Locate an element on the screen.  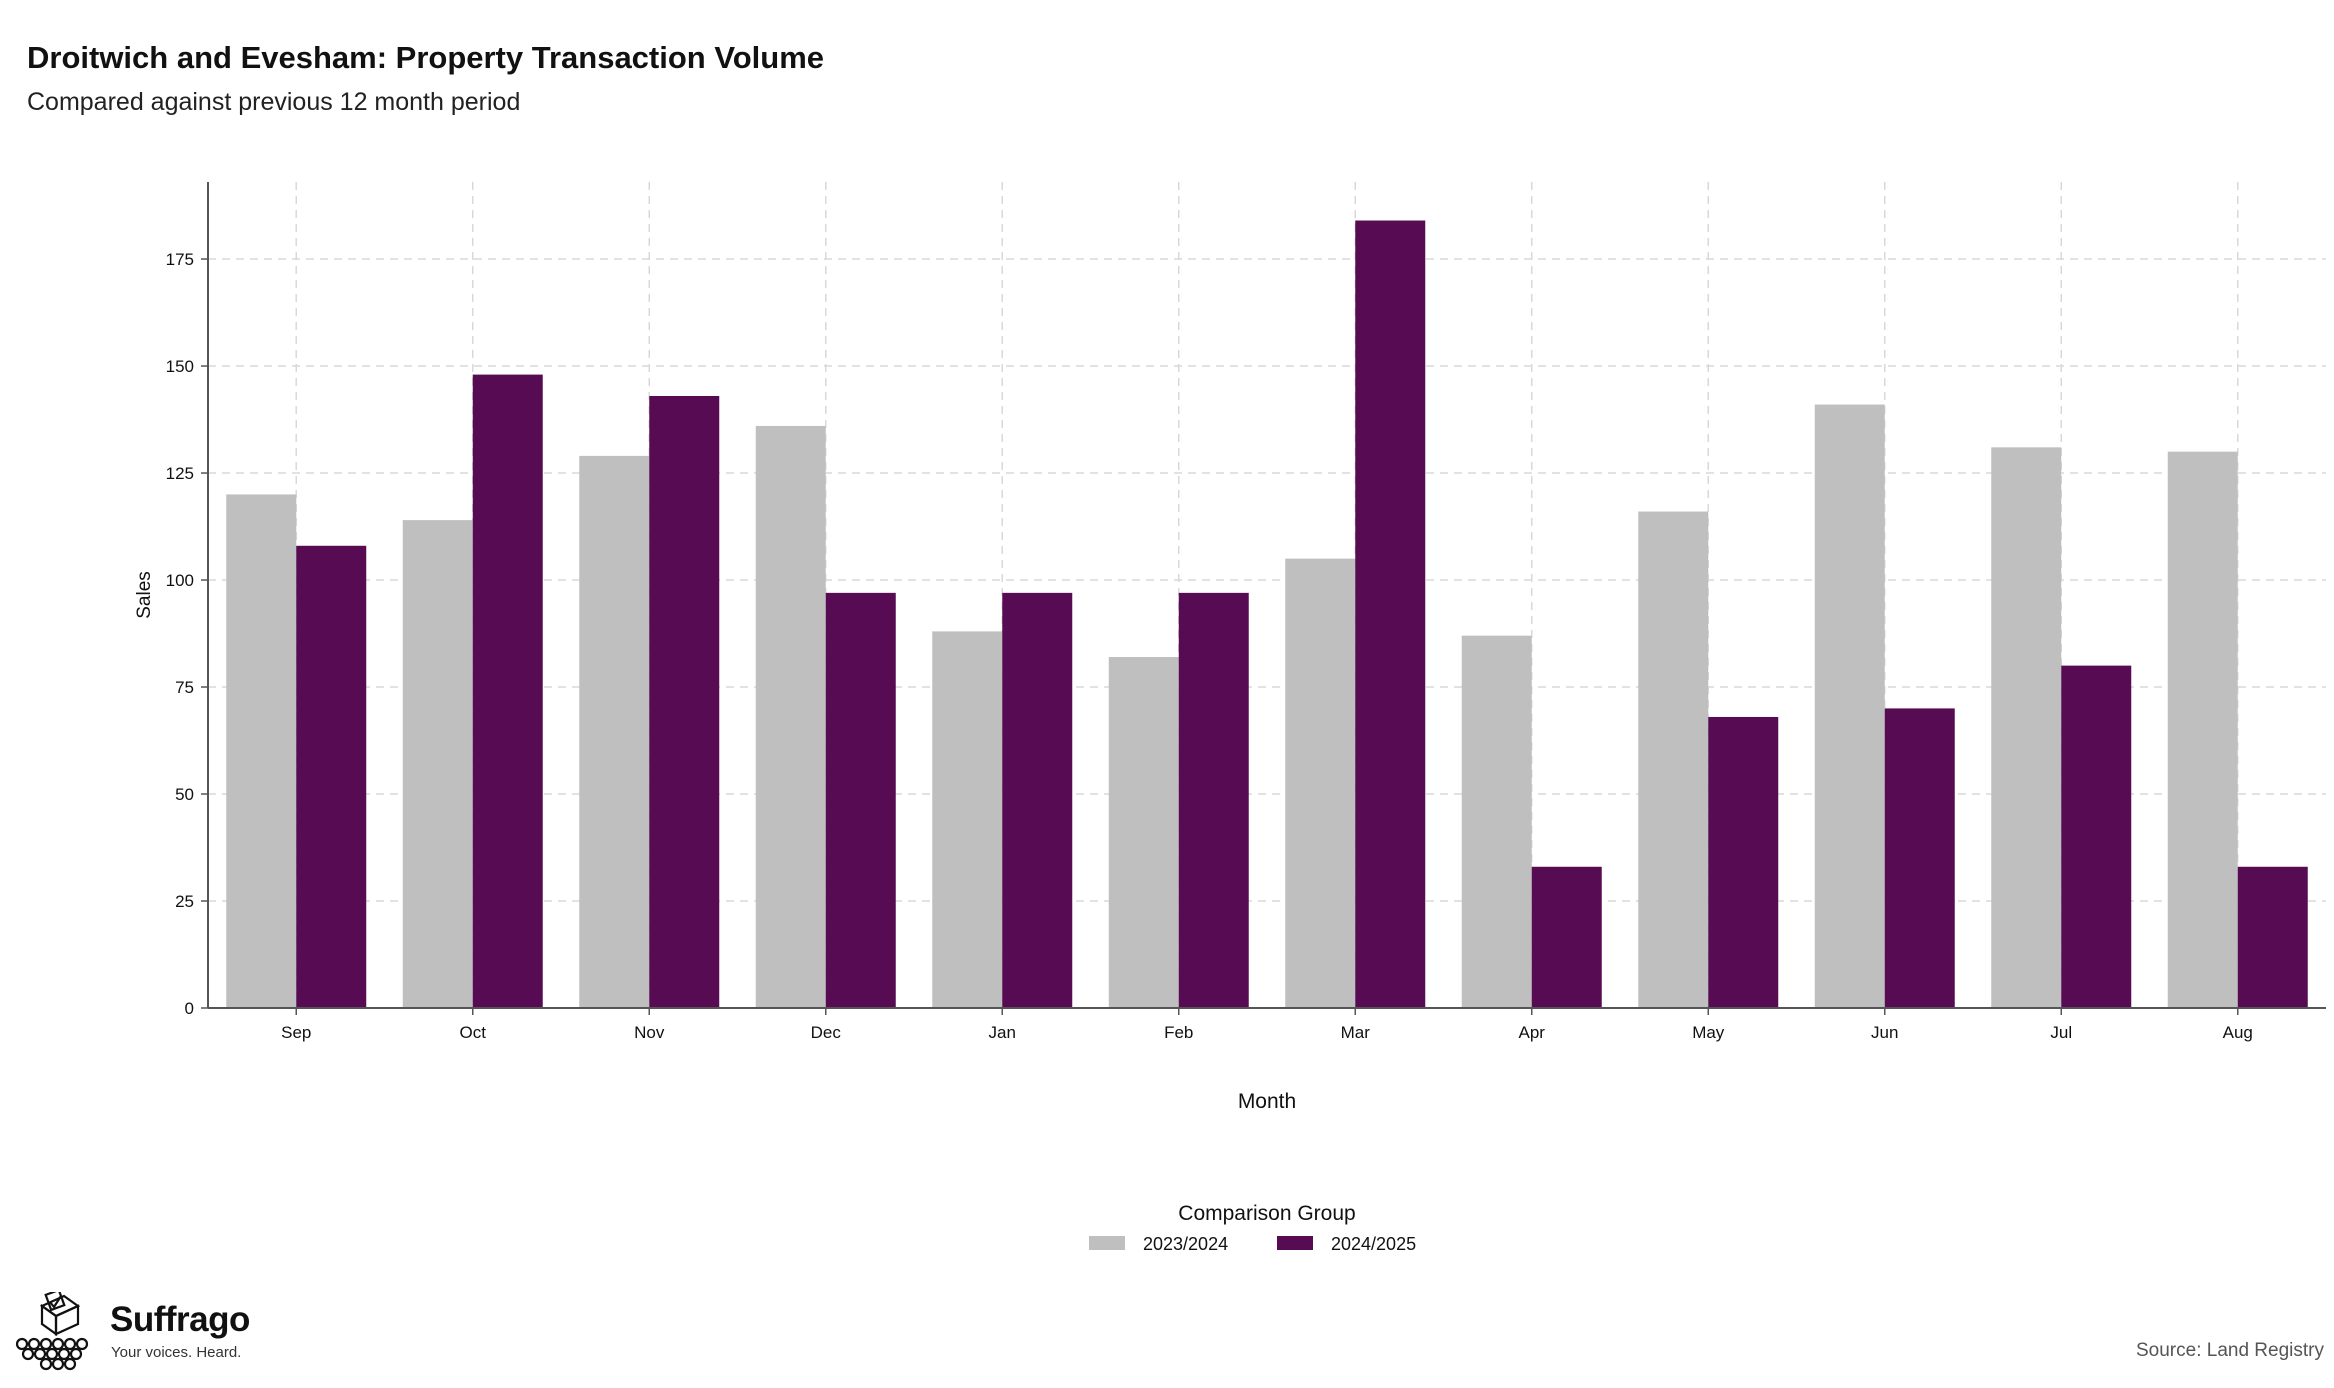
legend-swatch-2023-2024 is located at coordinates (1107, 1243).